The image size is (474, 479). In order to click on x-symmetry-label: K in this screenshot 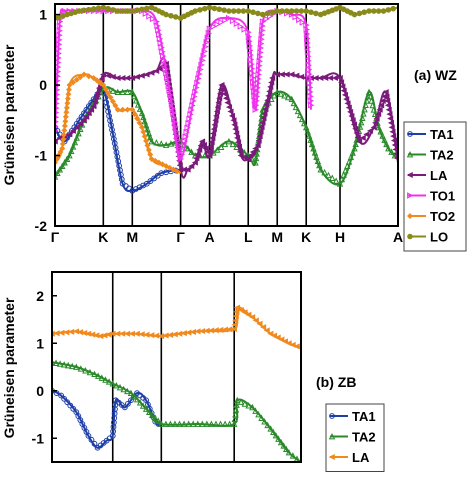, I will do `click(306, 237)`.